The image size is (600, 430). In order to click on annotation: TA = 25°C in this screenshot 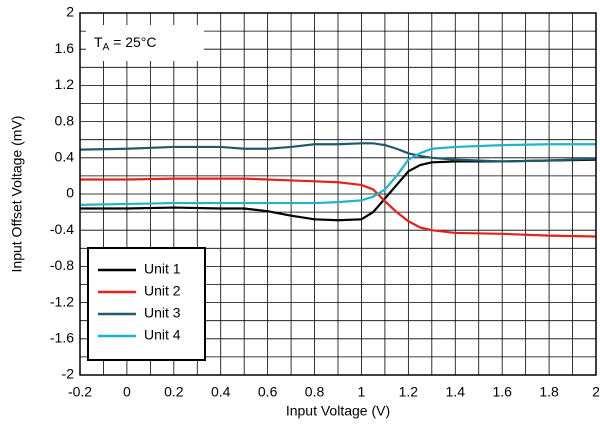, I will do `click(125, 43)`.